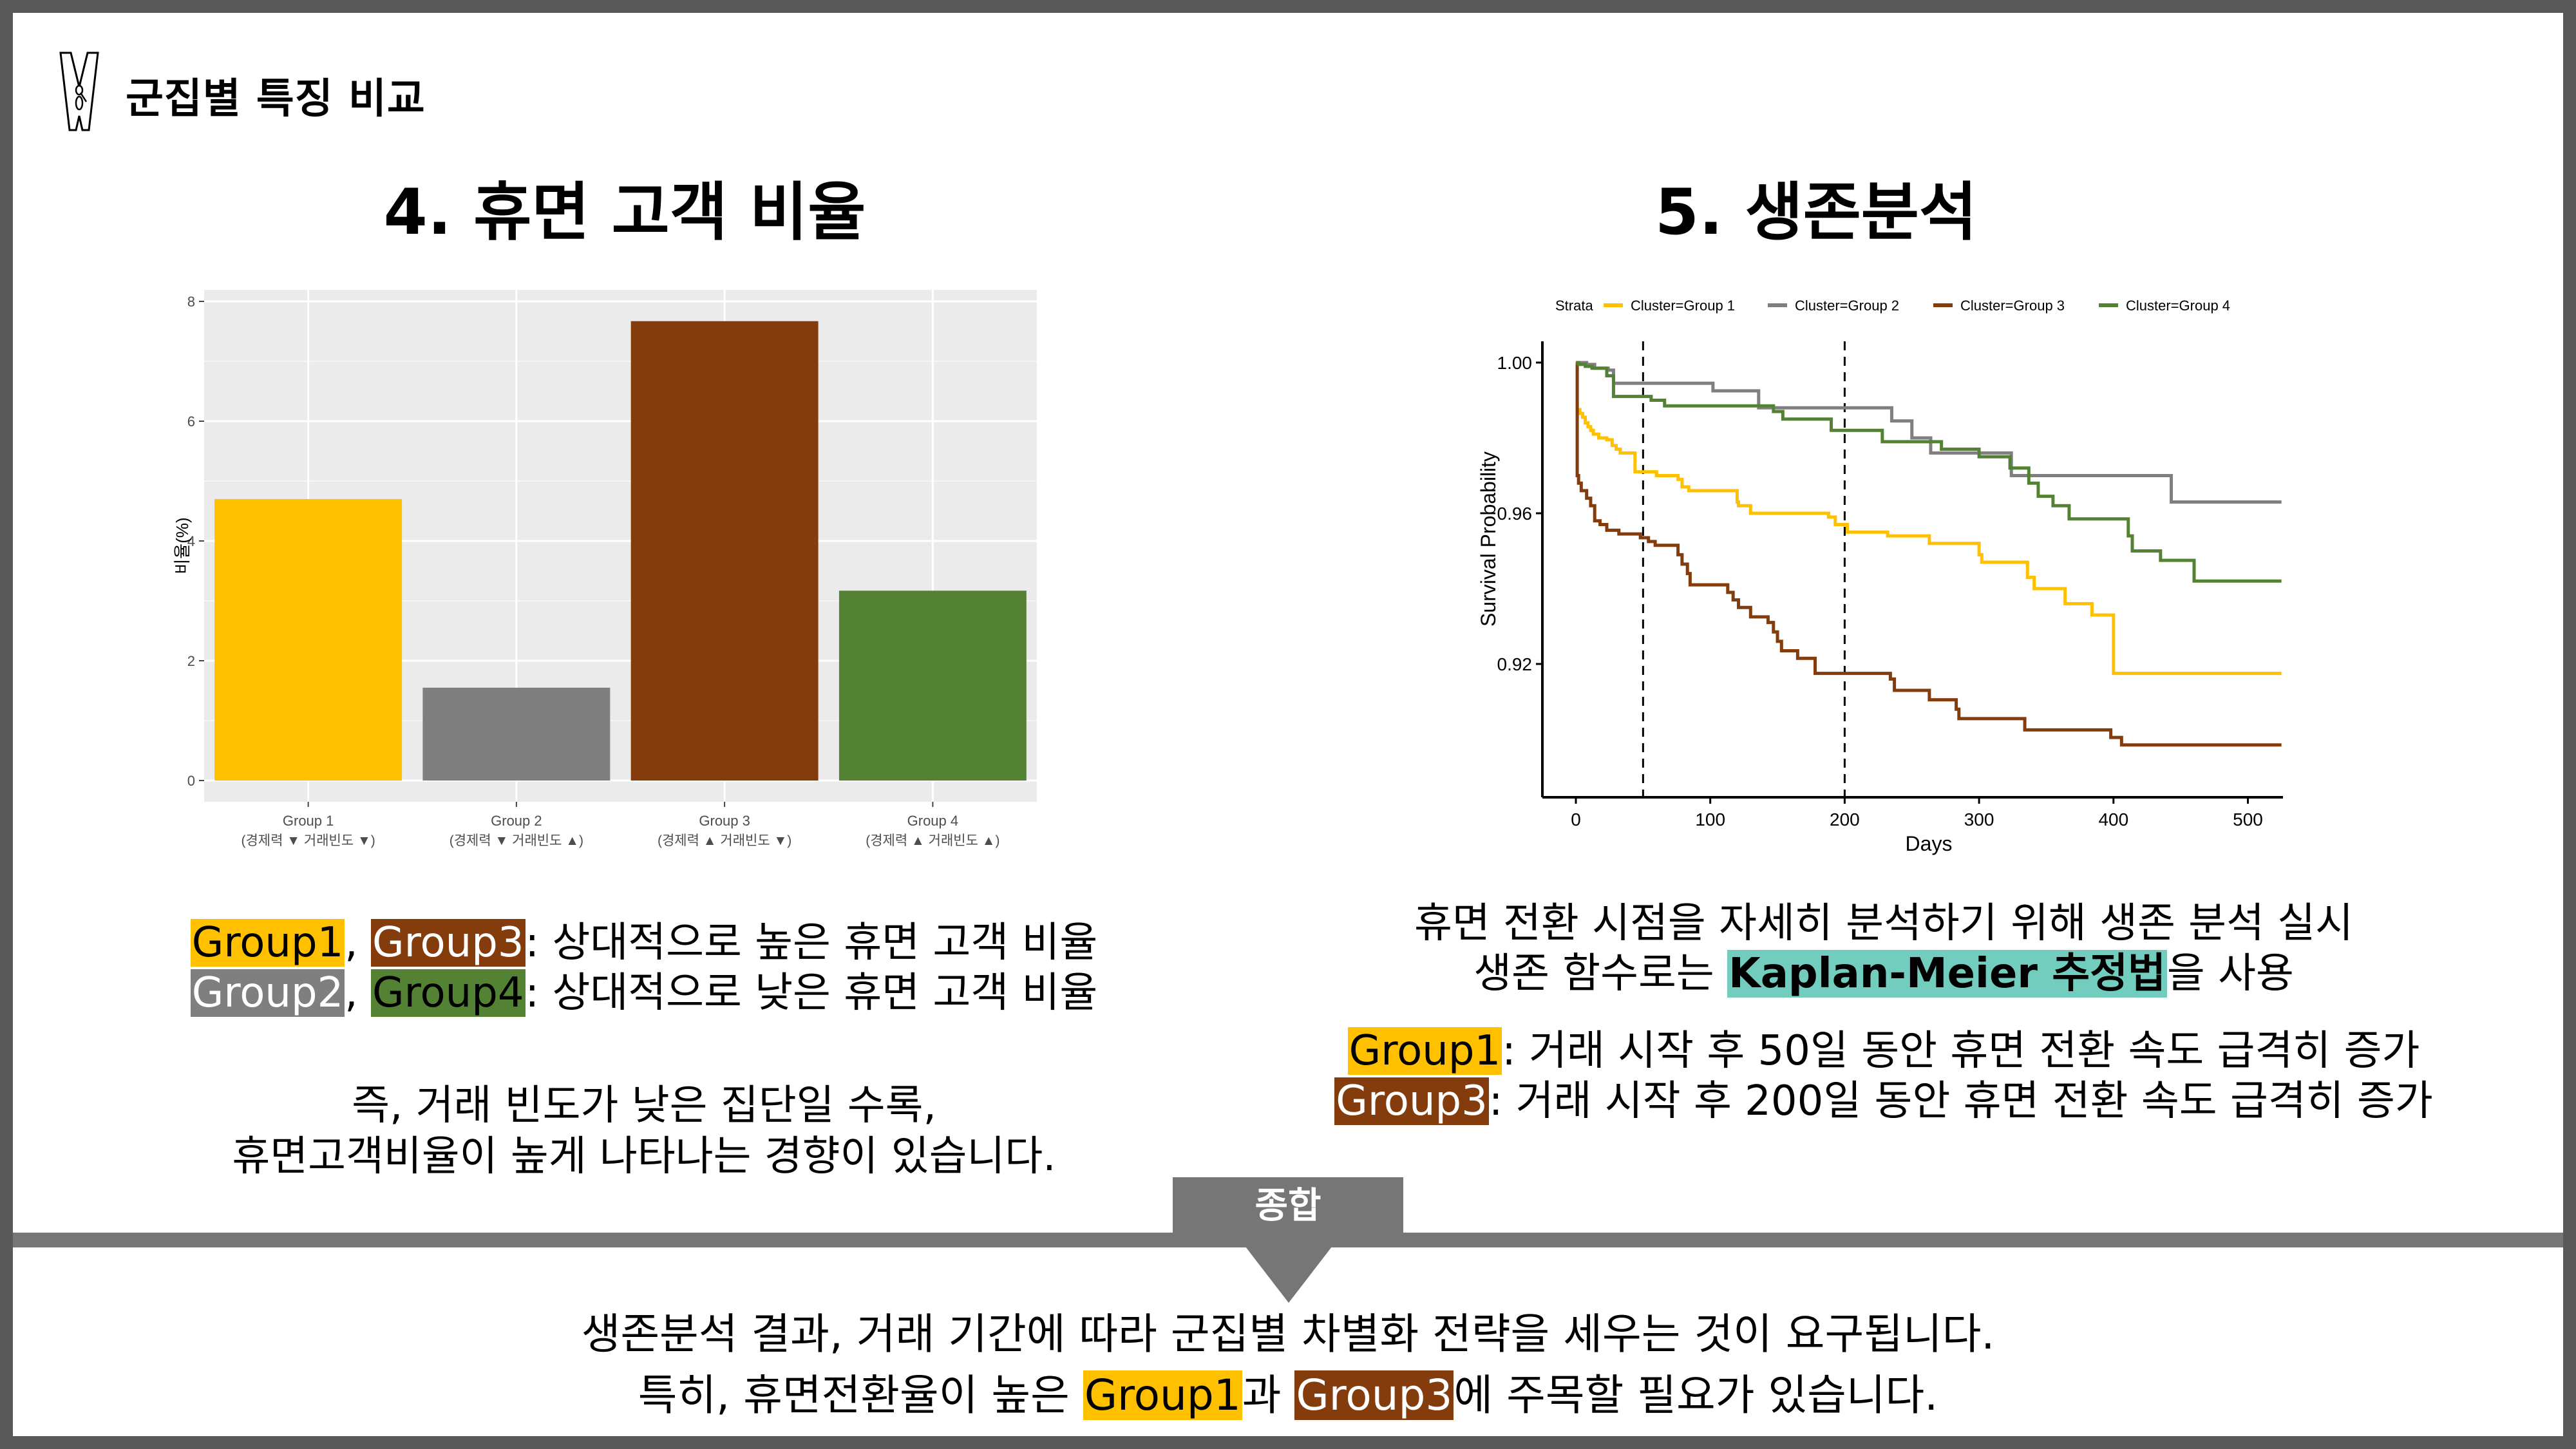 This screenshot has width=2576, height=1449. I want to click on svg-text: (경제력 ▲ 거래빈도 ▼), so click(724, 841).